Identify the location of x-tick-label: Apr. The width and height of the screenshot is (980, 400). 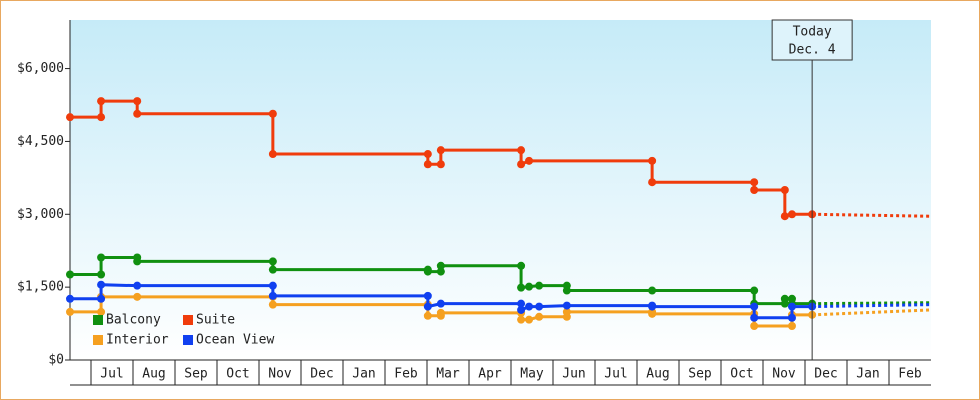
(490, 374).